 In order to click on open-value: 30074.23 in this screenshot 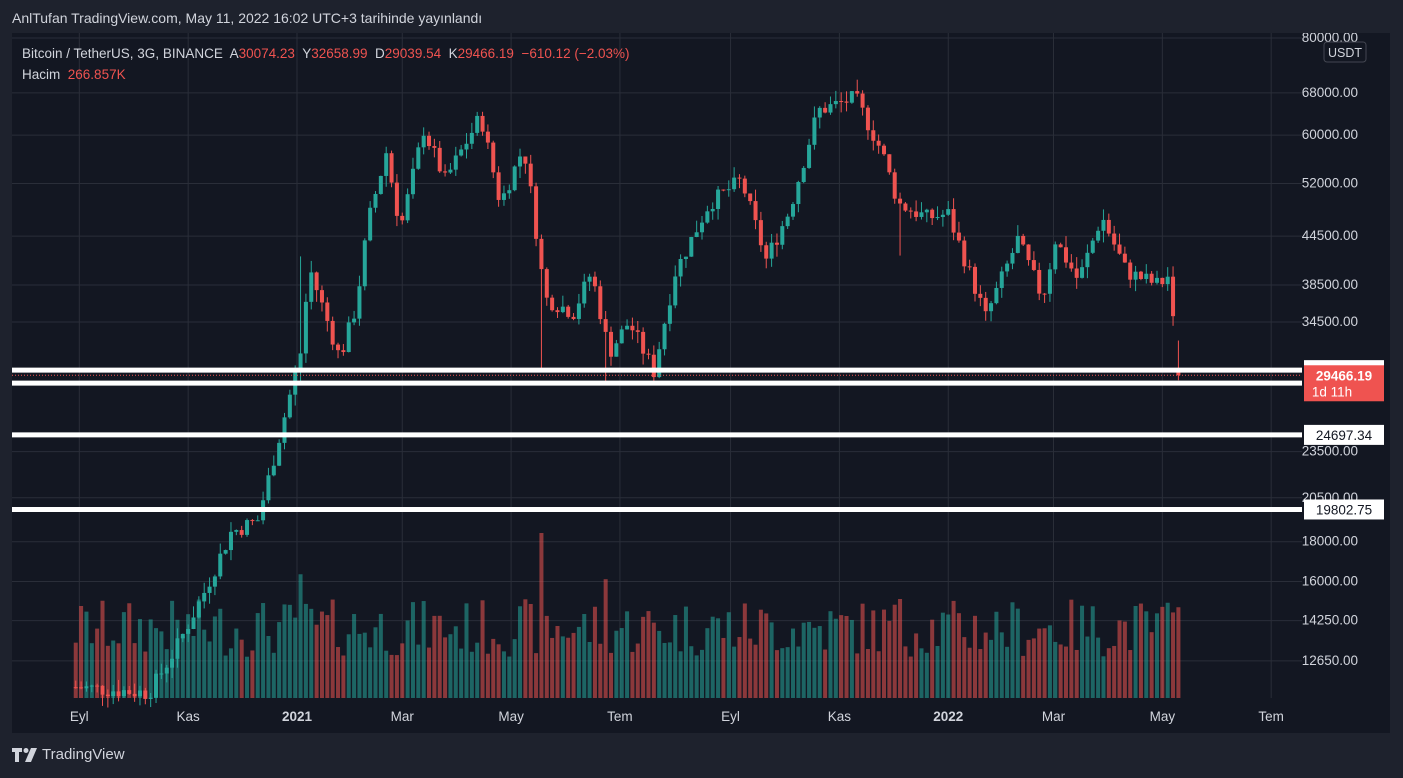, I will do `click(266, 53)`.